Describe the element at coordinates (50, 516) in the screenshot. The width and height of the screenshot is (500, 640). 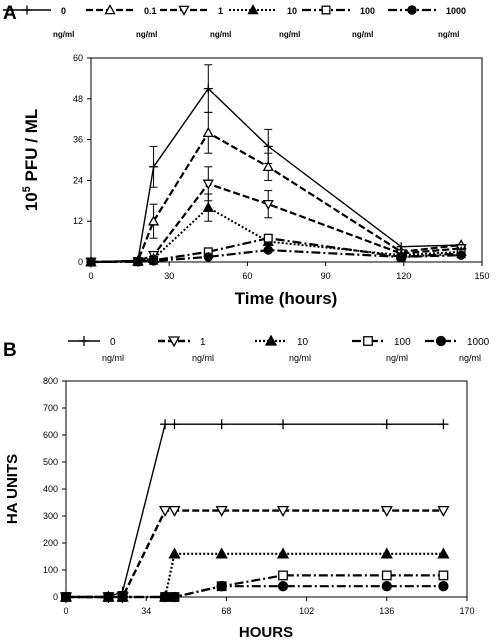
I see `y-tick-label: 300` at that location.